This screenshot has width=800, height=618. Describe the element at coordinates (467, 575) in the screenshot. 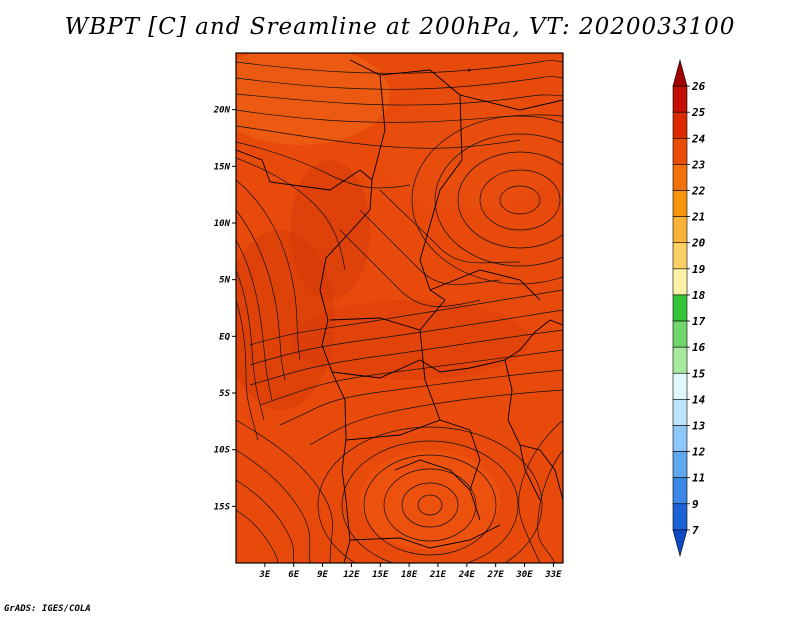

I see `lon-tick-label: 24E` at that location.